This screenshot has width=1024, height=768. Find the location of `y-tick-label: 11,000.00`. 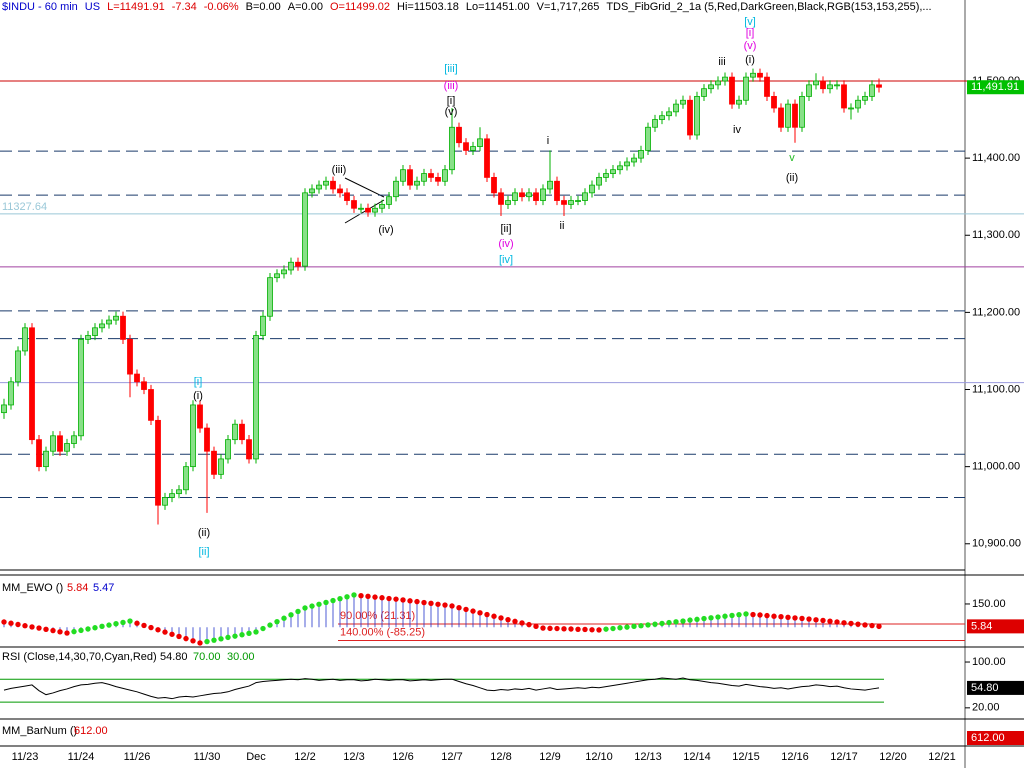

y-tick-label: 11,000.00 is located at coordinates (996, 467).